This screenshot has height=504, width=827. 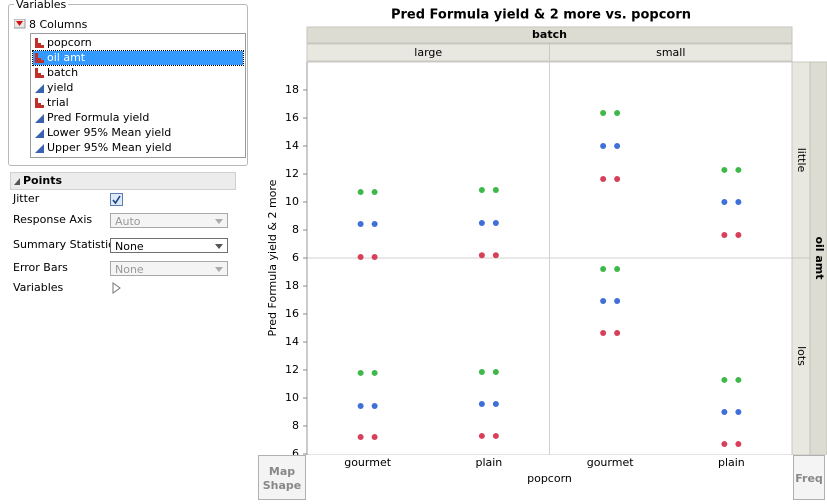 I want to click on disclosure-icon, so click(x=20, y=24).